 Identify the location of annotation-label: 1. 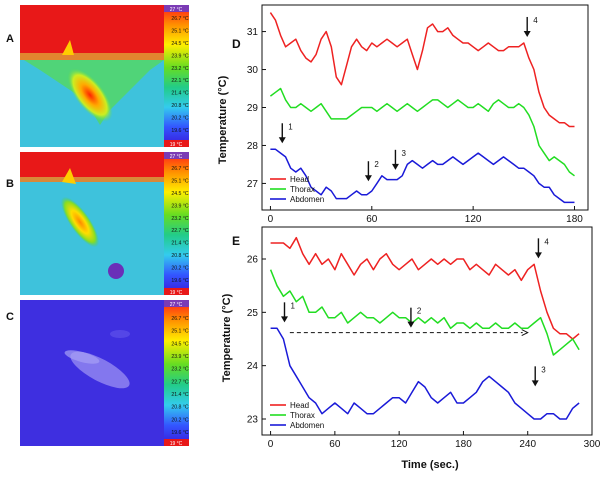
(290, 126).